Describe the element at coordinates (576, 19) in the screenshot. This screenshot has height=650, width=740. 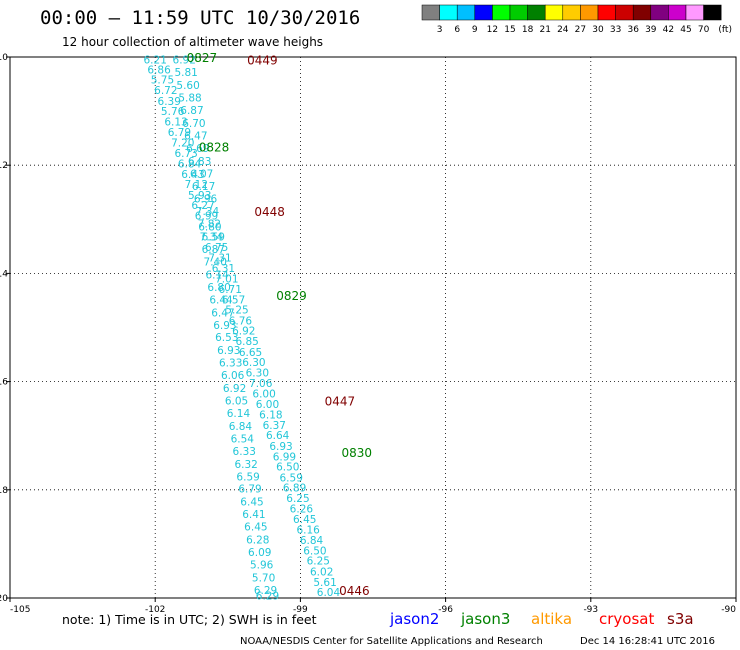
I see `color-legend: 3 6 9 12 15 18 21 24 27 30 33 36 39 42 45 70 (ft)` at that location.